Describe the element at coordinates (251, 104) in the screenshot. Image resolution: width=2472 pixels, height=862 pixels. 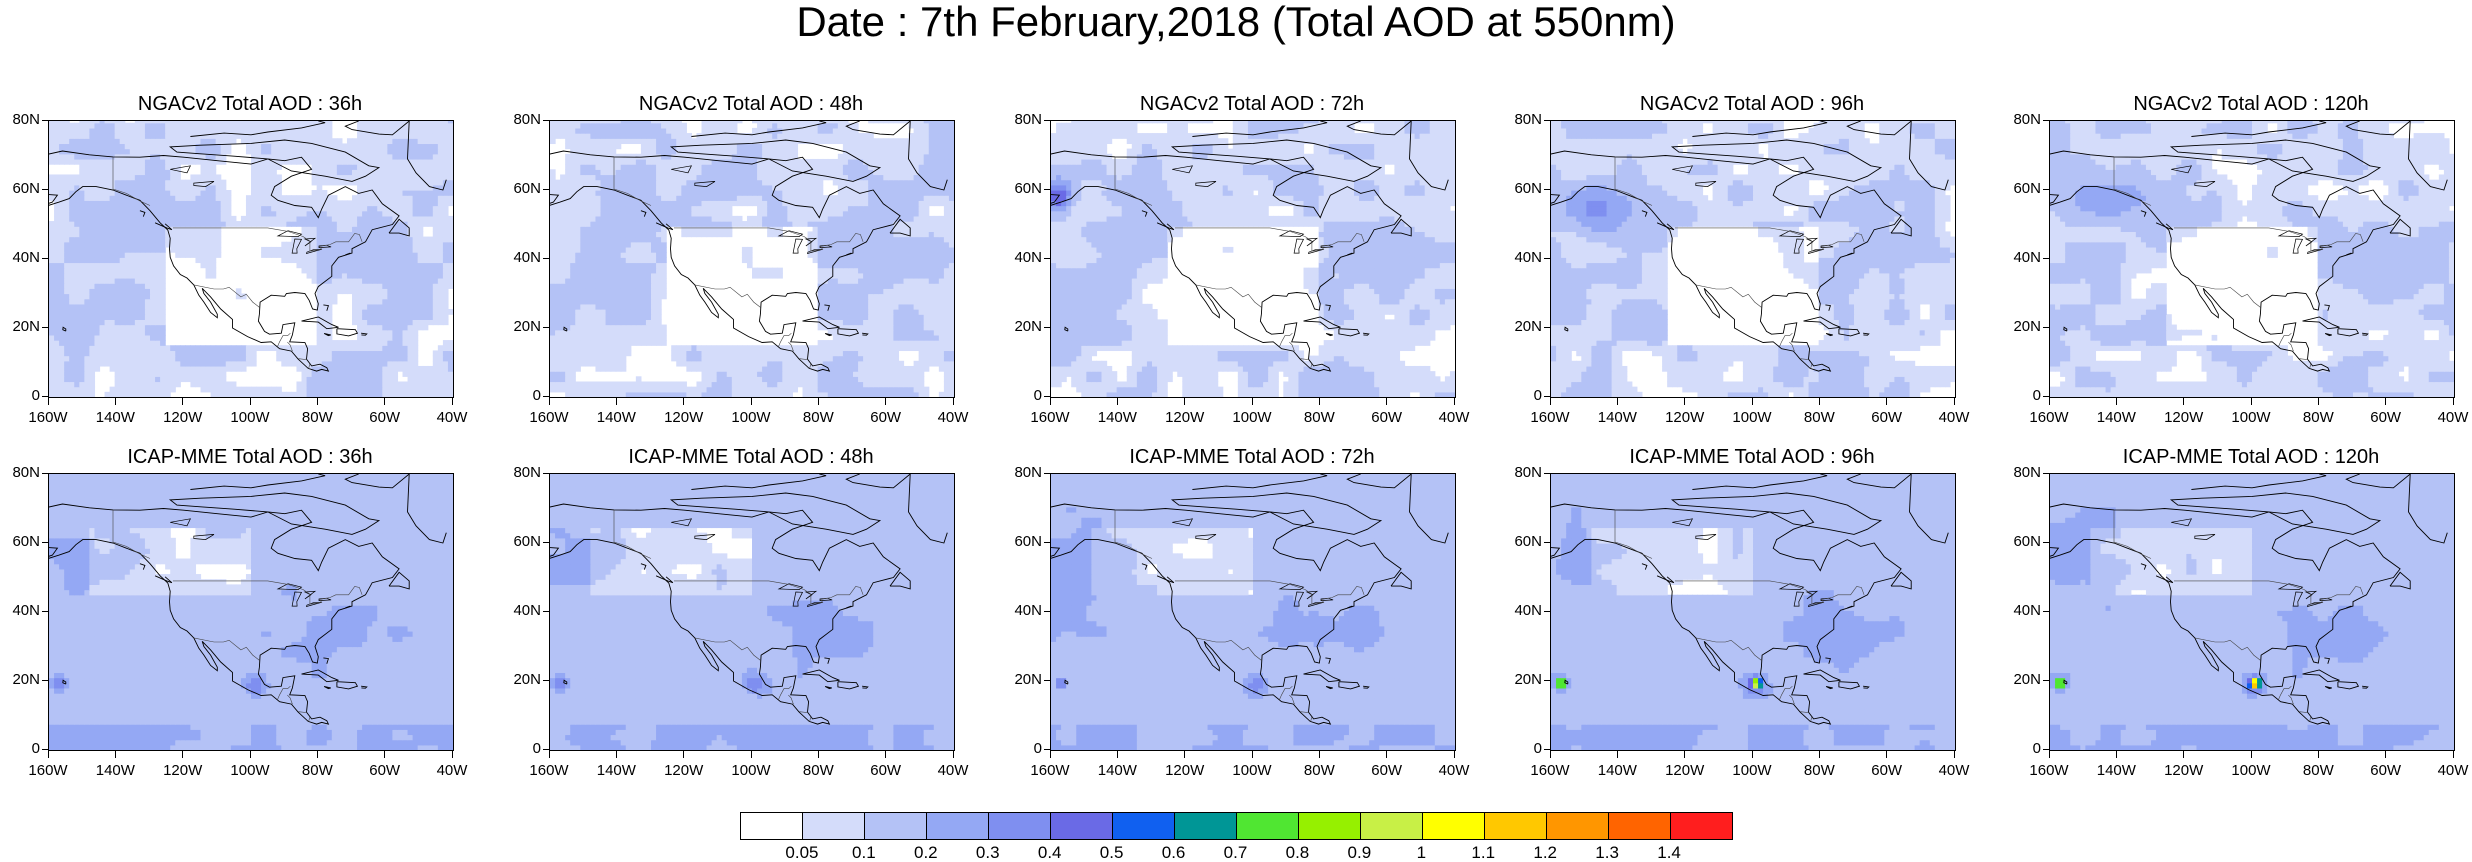
I see `panel-title: NGACv2 Total AOD : 36h` at that location.